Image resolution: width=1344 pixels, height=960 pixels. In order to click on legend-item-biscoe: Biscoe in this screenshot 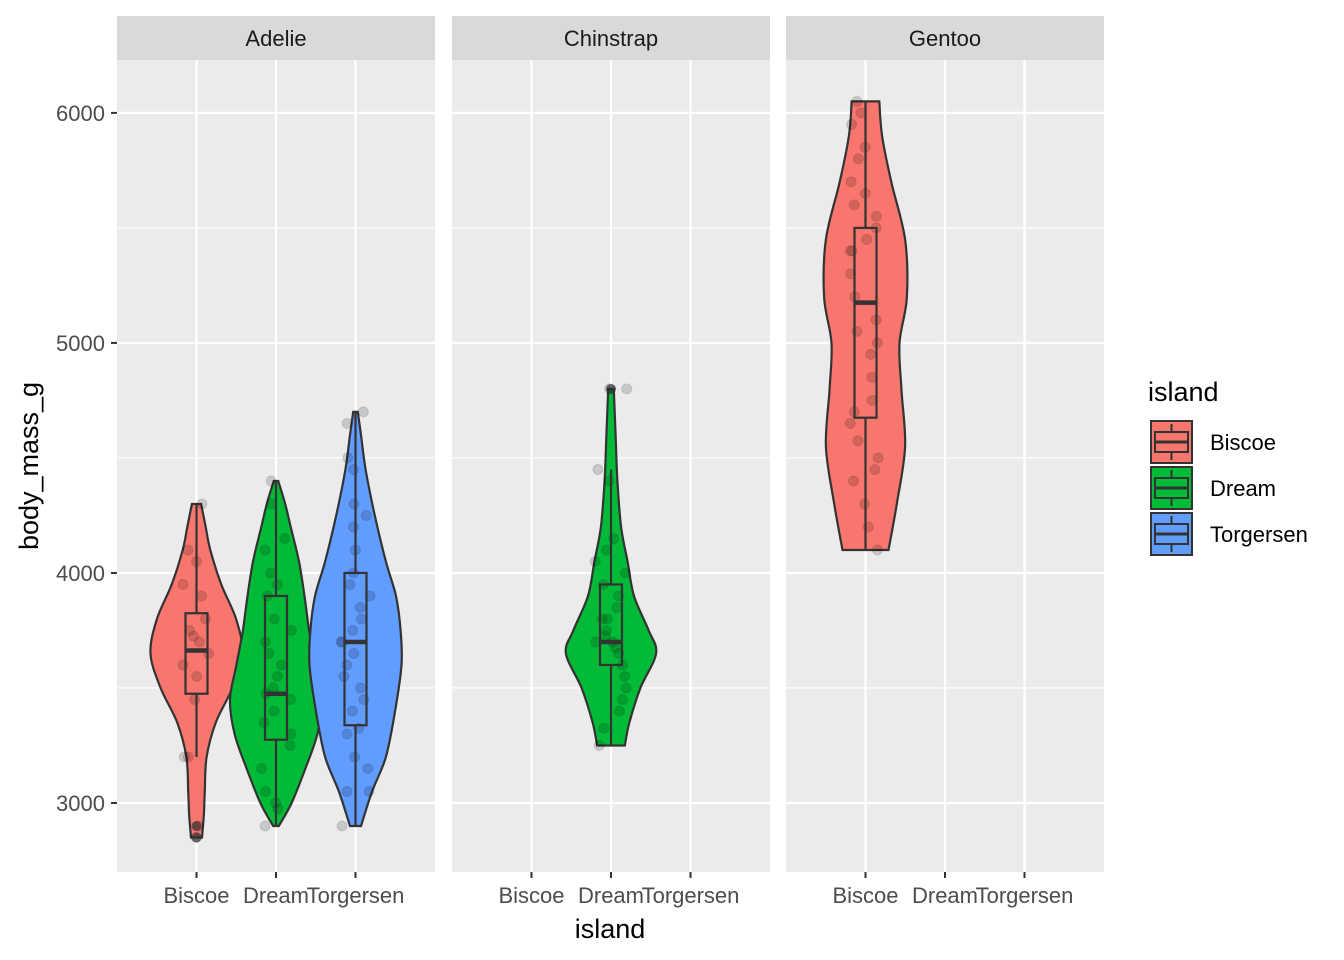, I will do `click(1213, 442)`.